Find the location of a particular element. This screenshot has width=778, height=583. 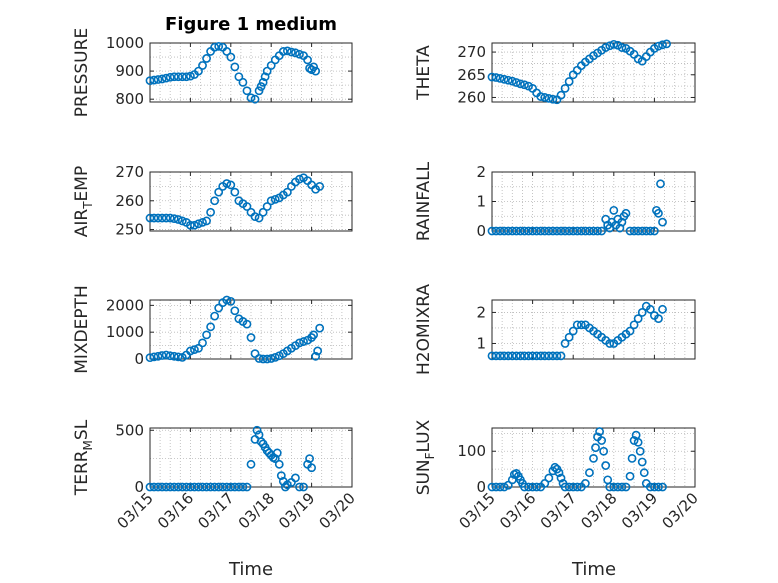

panel-pressure: 800 900 1000 PRESSURE is located at coordinates (212, 72).